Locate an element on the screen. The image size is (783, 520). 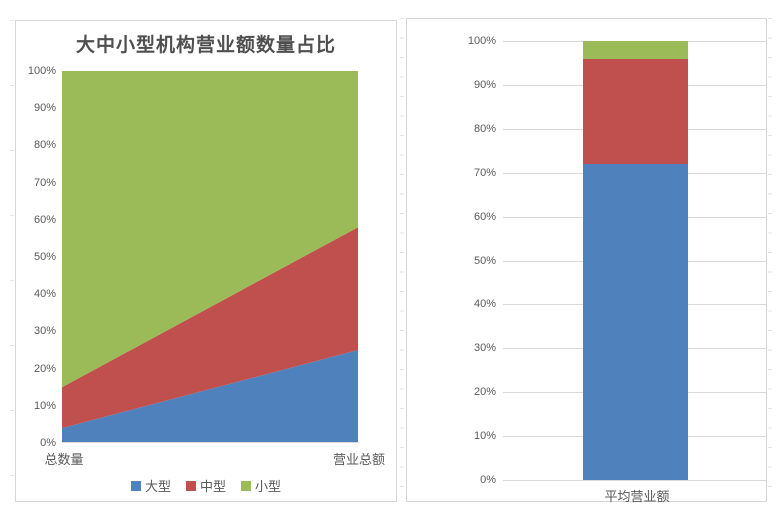
legend-item-大型: 大型 is located at coordinates (150, 485).